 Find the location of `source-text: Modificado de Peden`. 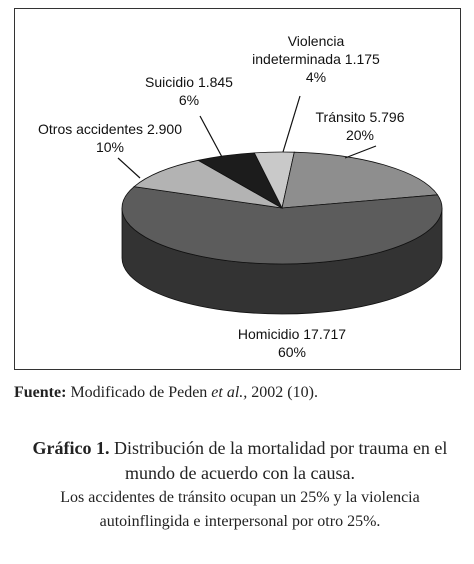

source-text: Modificado de Peden is located at coordinates (139, 392).